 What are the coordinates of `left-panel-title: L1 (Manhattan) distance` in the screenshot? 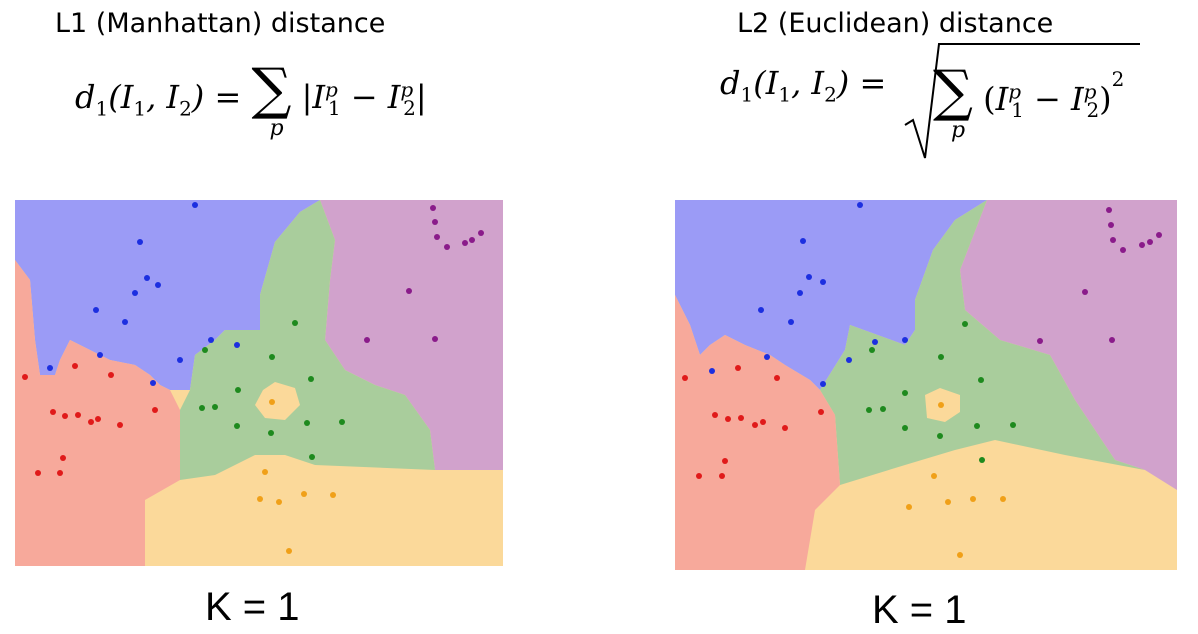 It's located at (220, 23).